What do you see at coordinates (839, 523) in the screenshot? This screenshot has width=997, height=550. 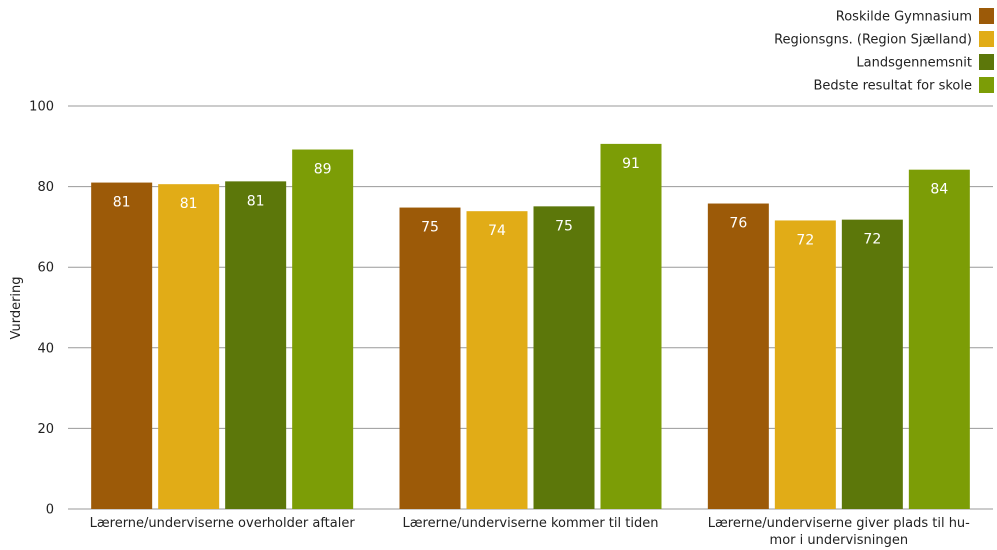 I see `x-category-label: Lærerne/underviserne giver plads til hu-` at bounding box center [839, 523].